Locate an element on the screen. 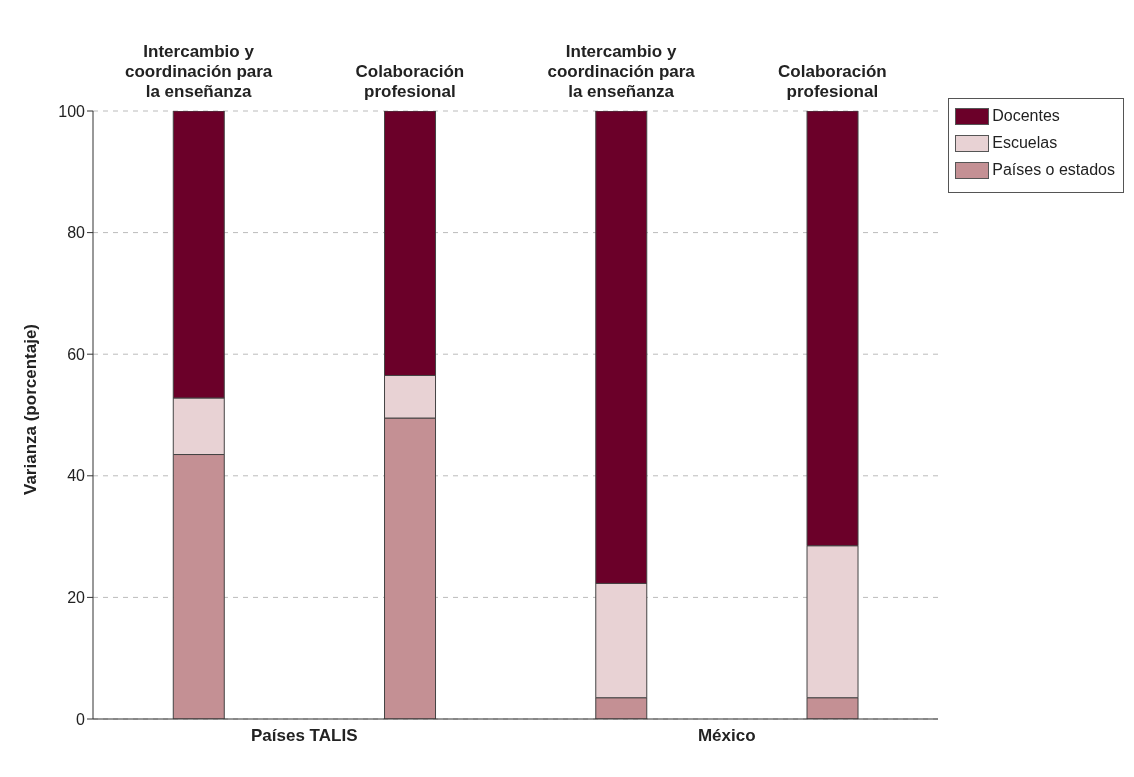 The width and height of the screenshot is (1134, 777). y-tick-label: 20 is located at coordinates (76, 598).